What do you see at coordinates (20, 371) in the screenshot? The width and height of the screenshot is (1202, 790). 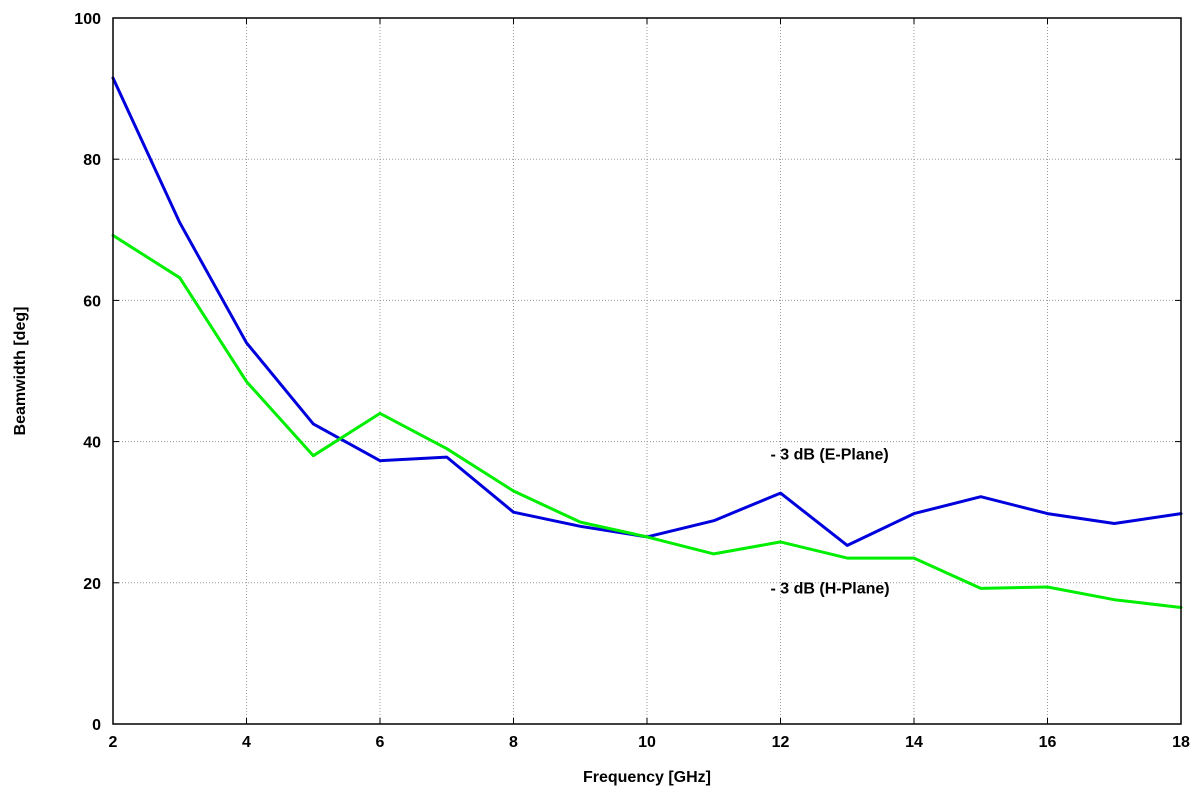 I see `y-axis-title: Beamwidth [deg]` at bounding box center [20, 371].